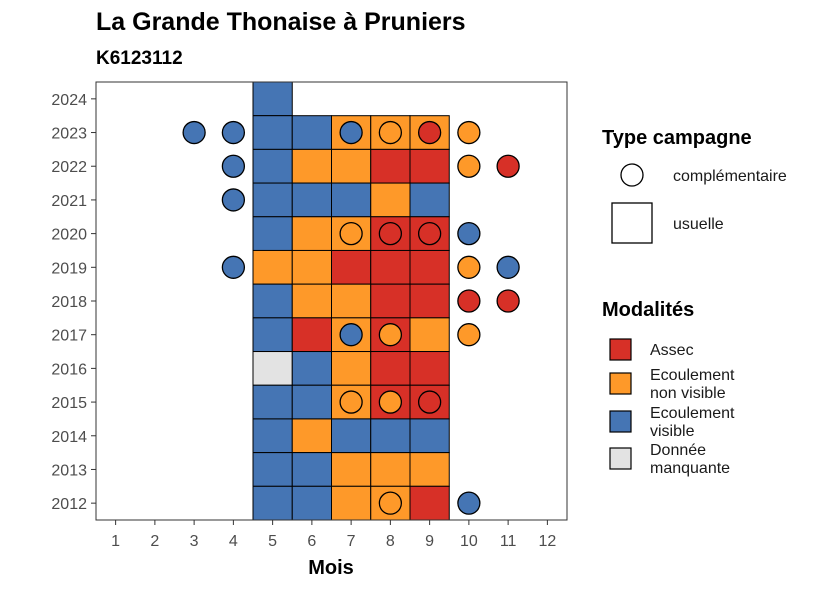  Describe the element at coordinates (429, 436) in the screenshot. I see `cell-2014-9-ecoulement-visible` at that location.